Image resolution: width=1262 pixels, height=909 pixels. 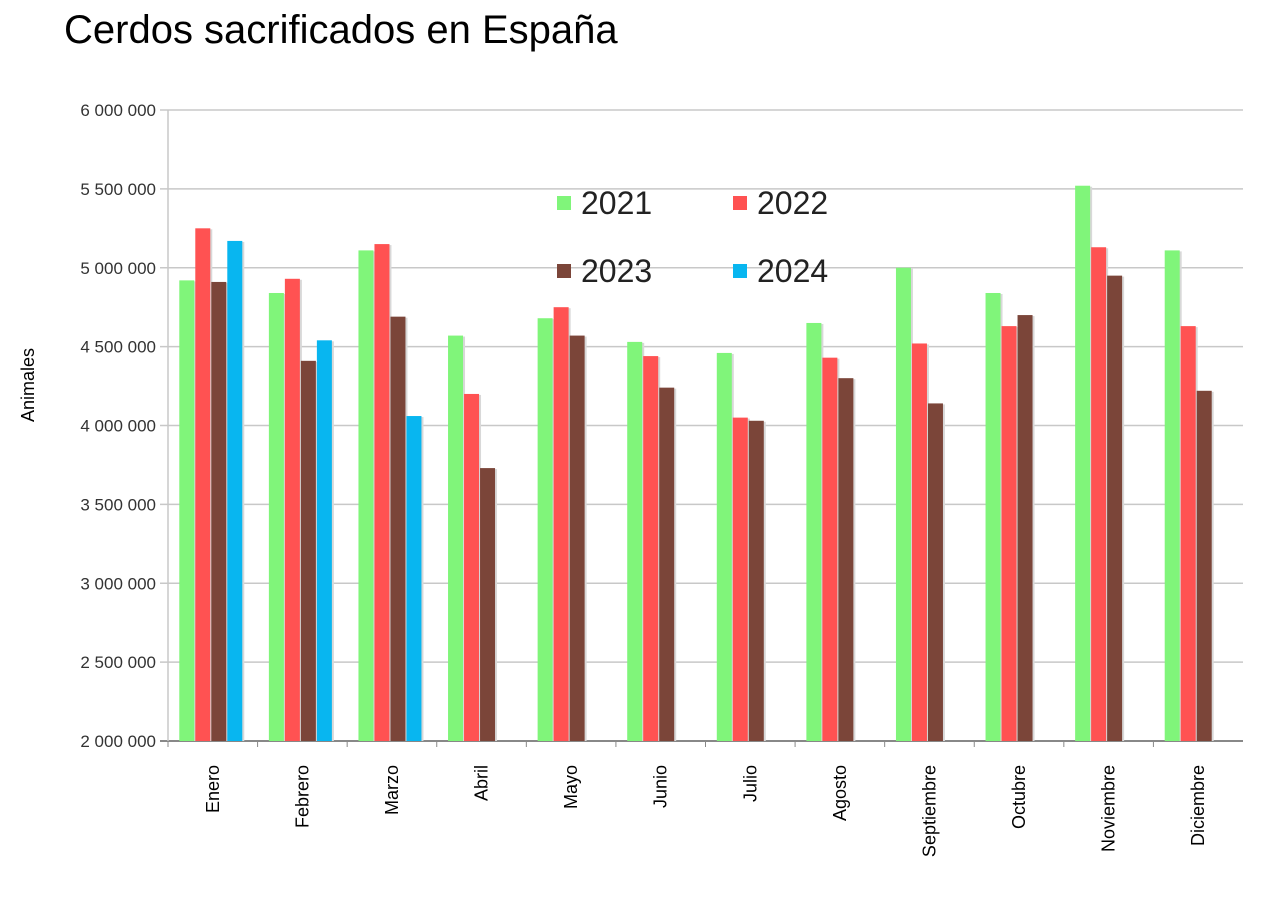 I want to click on x-category-label: Julio, so click(x=750, y=783).